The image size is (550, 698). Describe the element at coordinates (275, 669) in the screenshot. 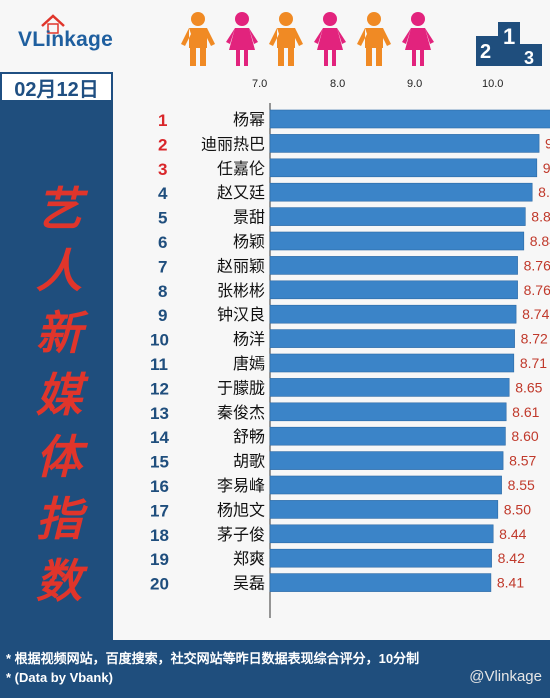

I see `footer-band` at that location.